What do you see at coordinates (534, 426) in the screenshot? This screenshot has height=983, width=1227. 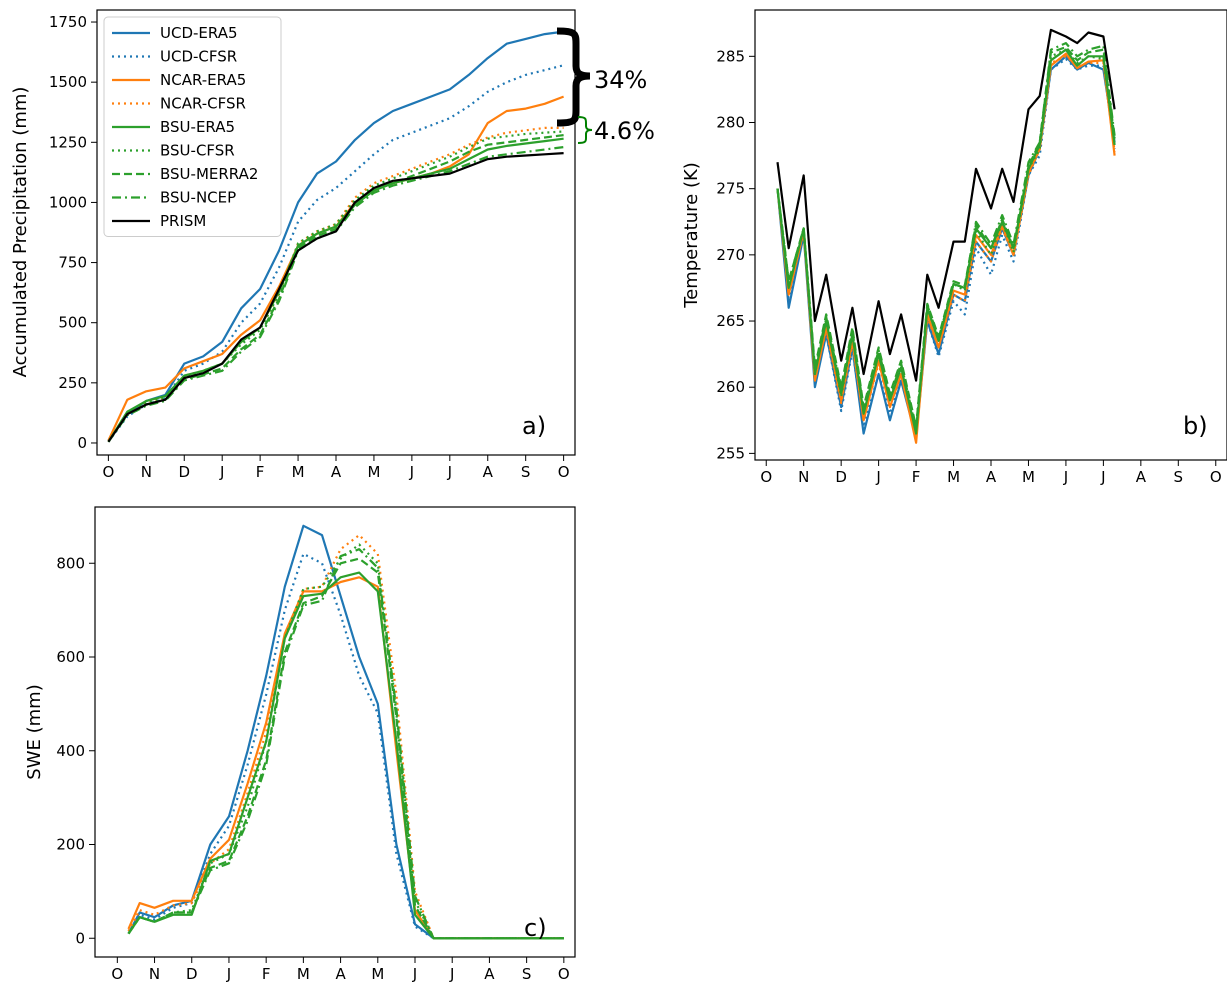 I see `panel-a-label: a)` at bounding box center [534, 426].